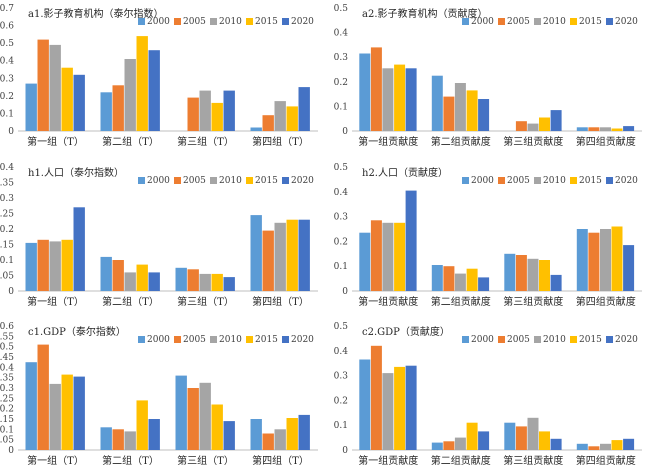 The image size is (650, 469). Describe the element at coordinates (76, 172) in the screenshot. I see `chart-title: h1.人口（泰尔指数）` at that location.